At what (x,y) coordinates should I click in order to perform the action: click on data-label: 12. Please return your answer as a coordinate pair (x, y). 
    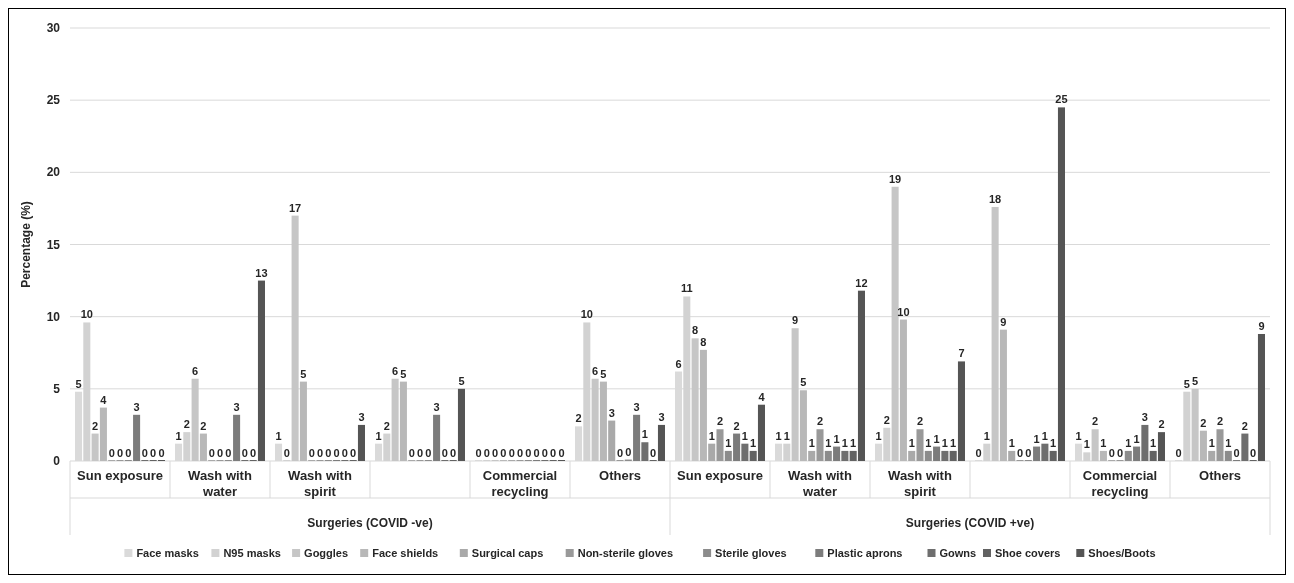
    Looking at the image, I should click on (861, 282).